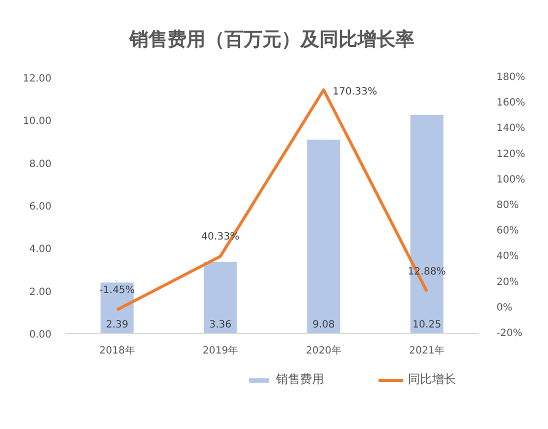 The height and width of the screenshot is (429, 548). Describe the element at coordinates (511, 77) in the screenshot. I see `y2-tick-label: 180%` at that location.